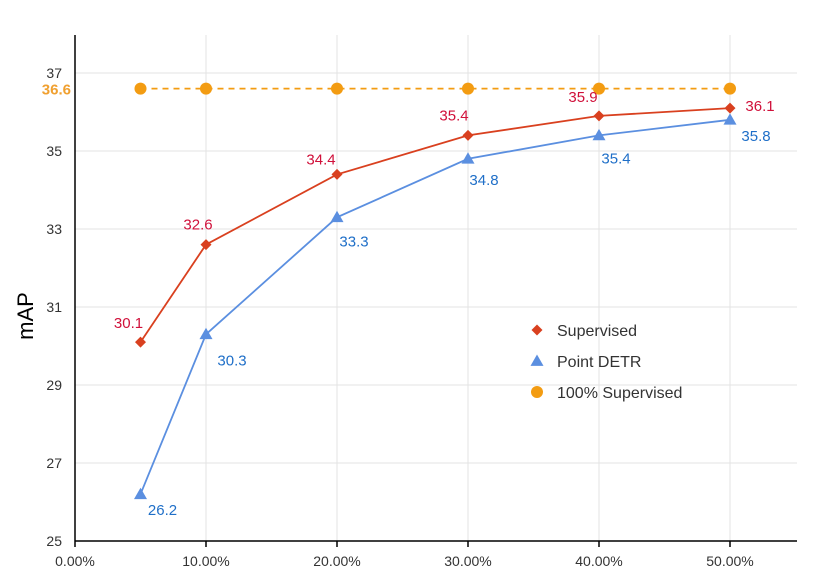 Image resolution: width=830 pixels, height=585 pixels. I want to click on x-tick-label: 40.00%, so click(598, 561).